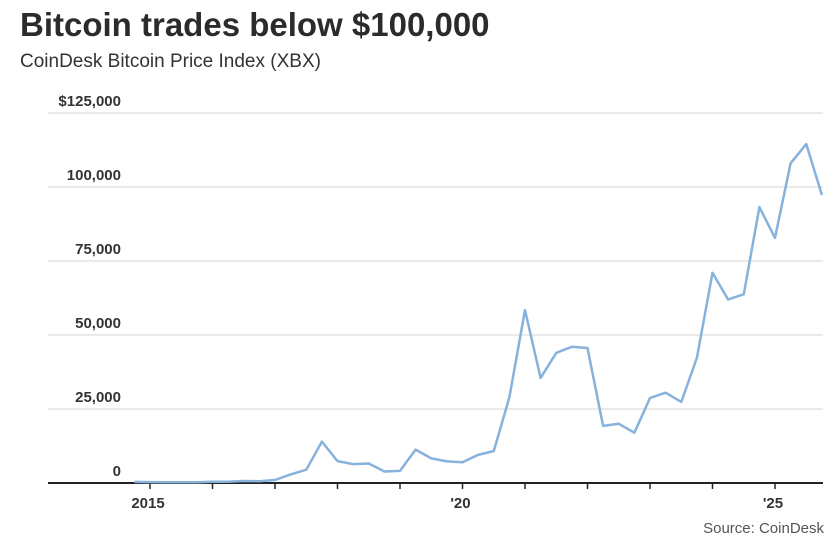 The height and width of the screenshot is (546, 838). I want to click on chart-subtitle: CoinDesk Bitcoin Price Index (XBX), so click(170, 61).